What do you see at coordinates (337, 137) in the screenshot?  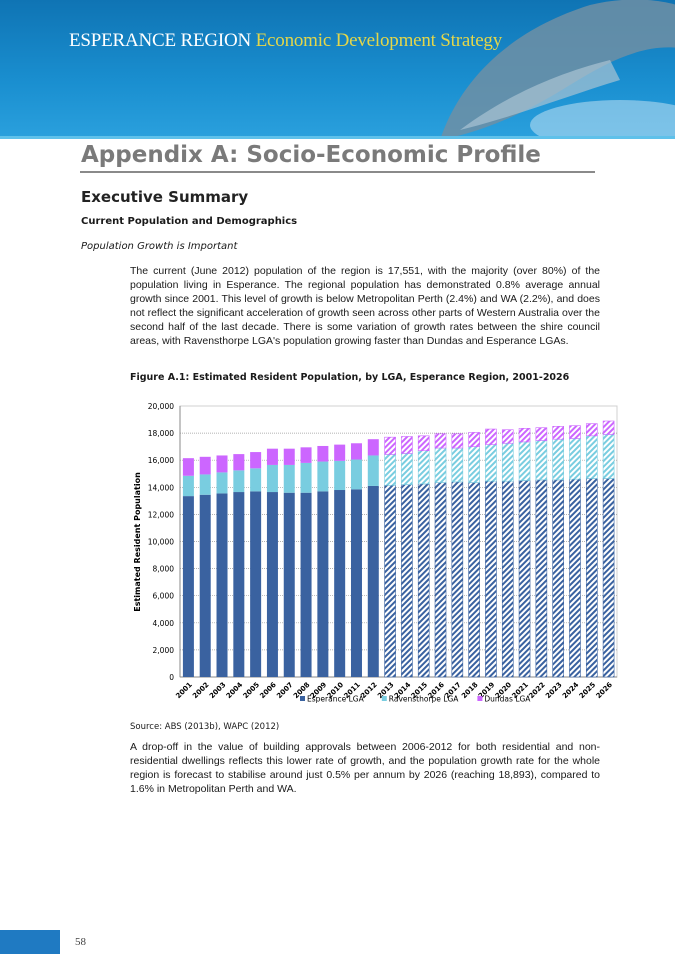 I see `banner-stripe` at bounding box center [337, 137].